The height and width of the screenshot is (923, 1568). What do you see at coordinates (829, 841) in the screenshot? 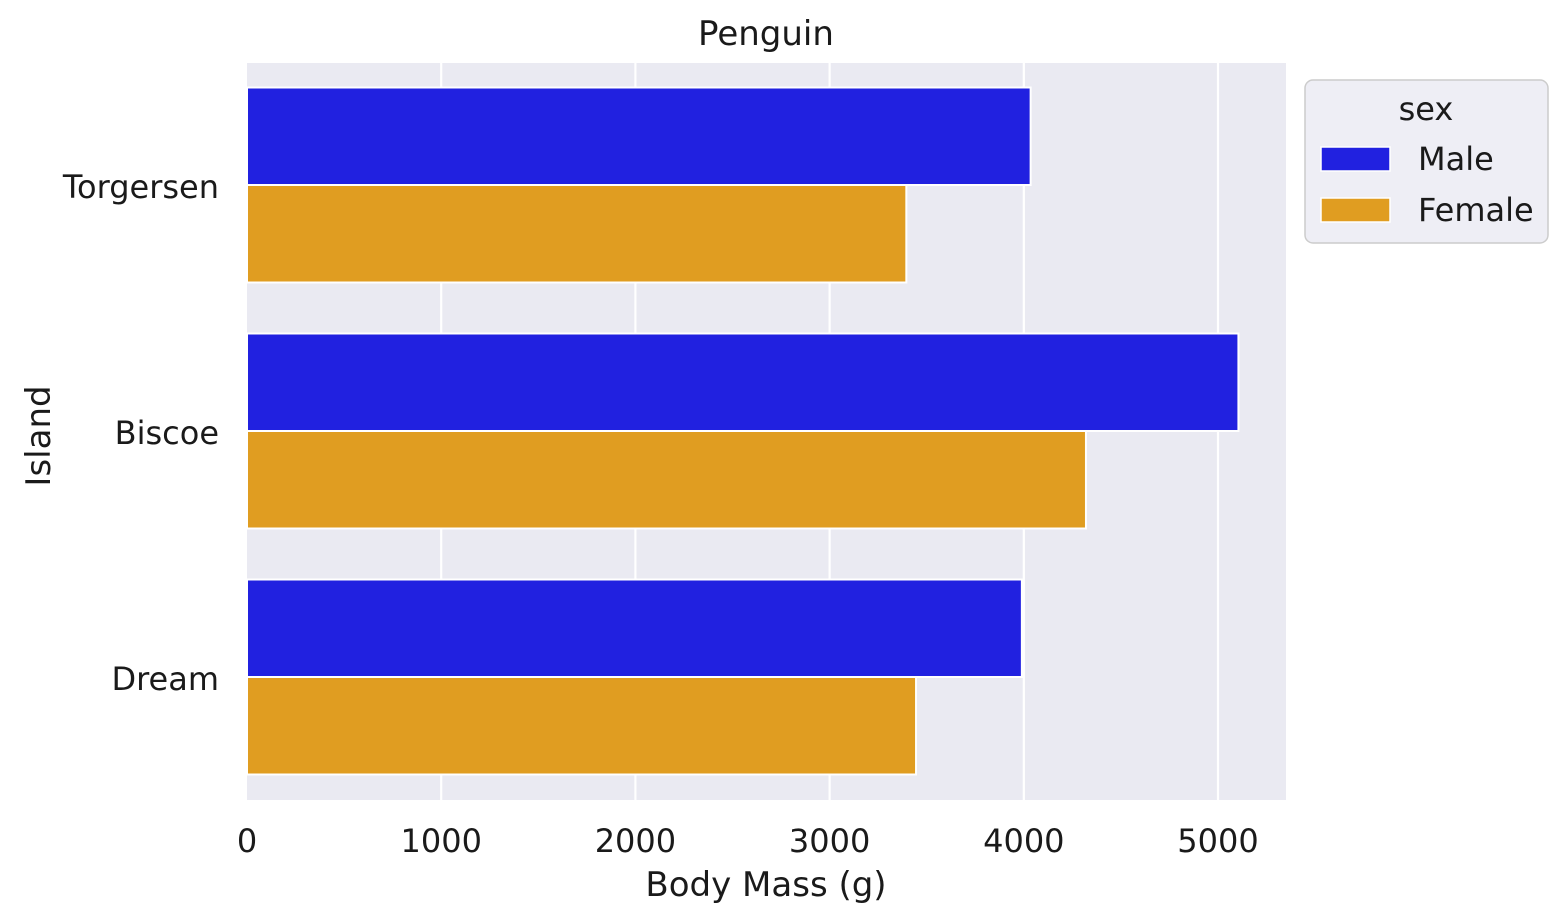
I see `x-tick-label-3000: 3000` at bounding box center [829, 841].